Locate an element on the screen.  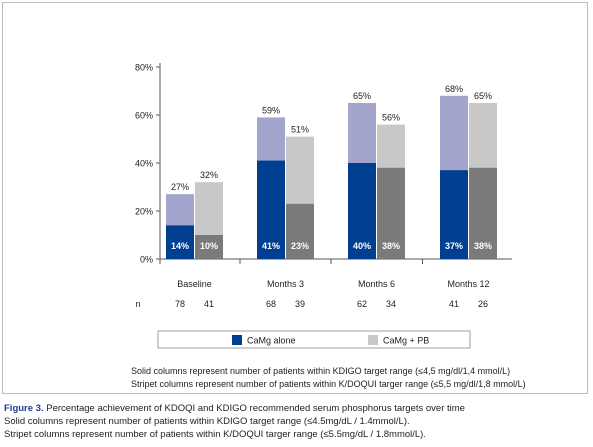
kdigo-value-label: 41% is located at coordinates (271, 246).